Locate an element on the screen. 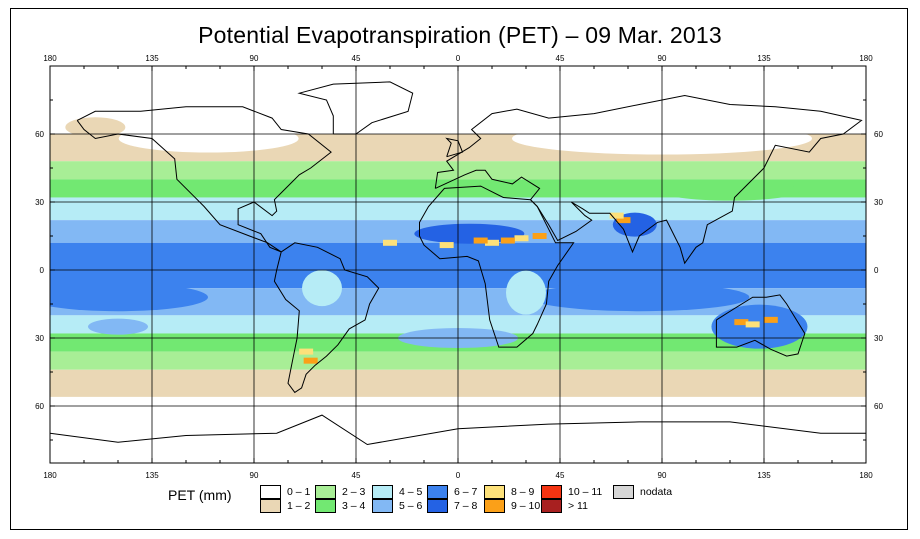 Image resolution: width=920 pixels, height=539 pixels. legend-label: nodata is located at coordinates (656, 492).